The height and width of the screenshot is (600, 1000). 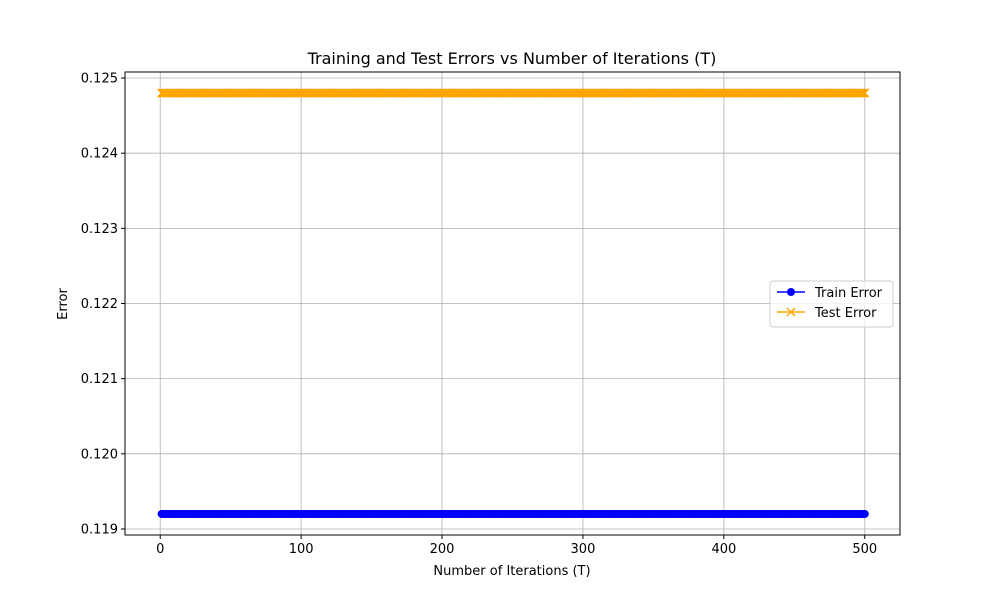 I want to click on y-tick-label: 0.123, so click(x=99, y=229).